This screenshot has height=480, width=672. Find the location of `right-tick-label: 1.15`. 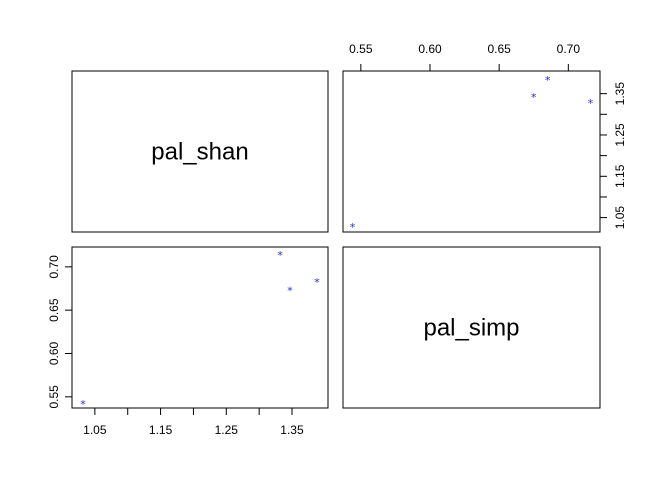

right-tick-label: 1.15 is located at coordinates (620, 176).